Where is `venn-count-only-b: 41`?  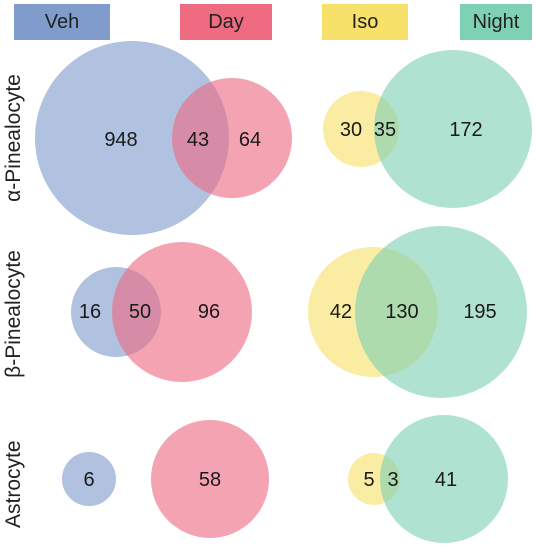
venn-count-only-b: 41 is located at coordinates (446, 480).